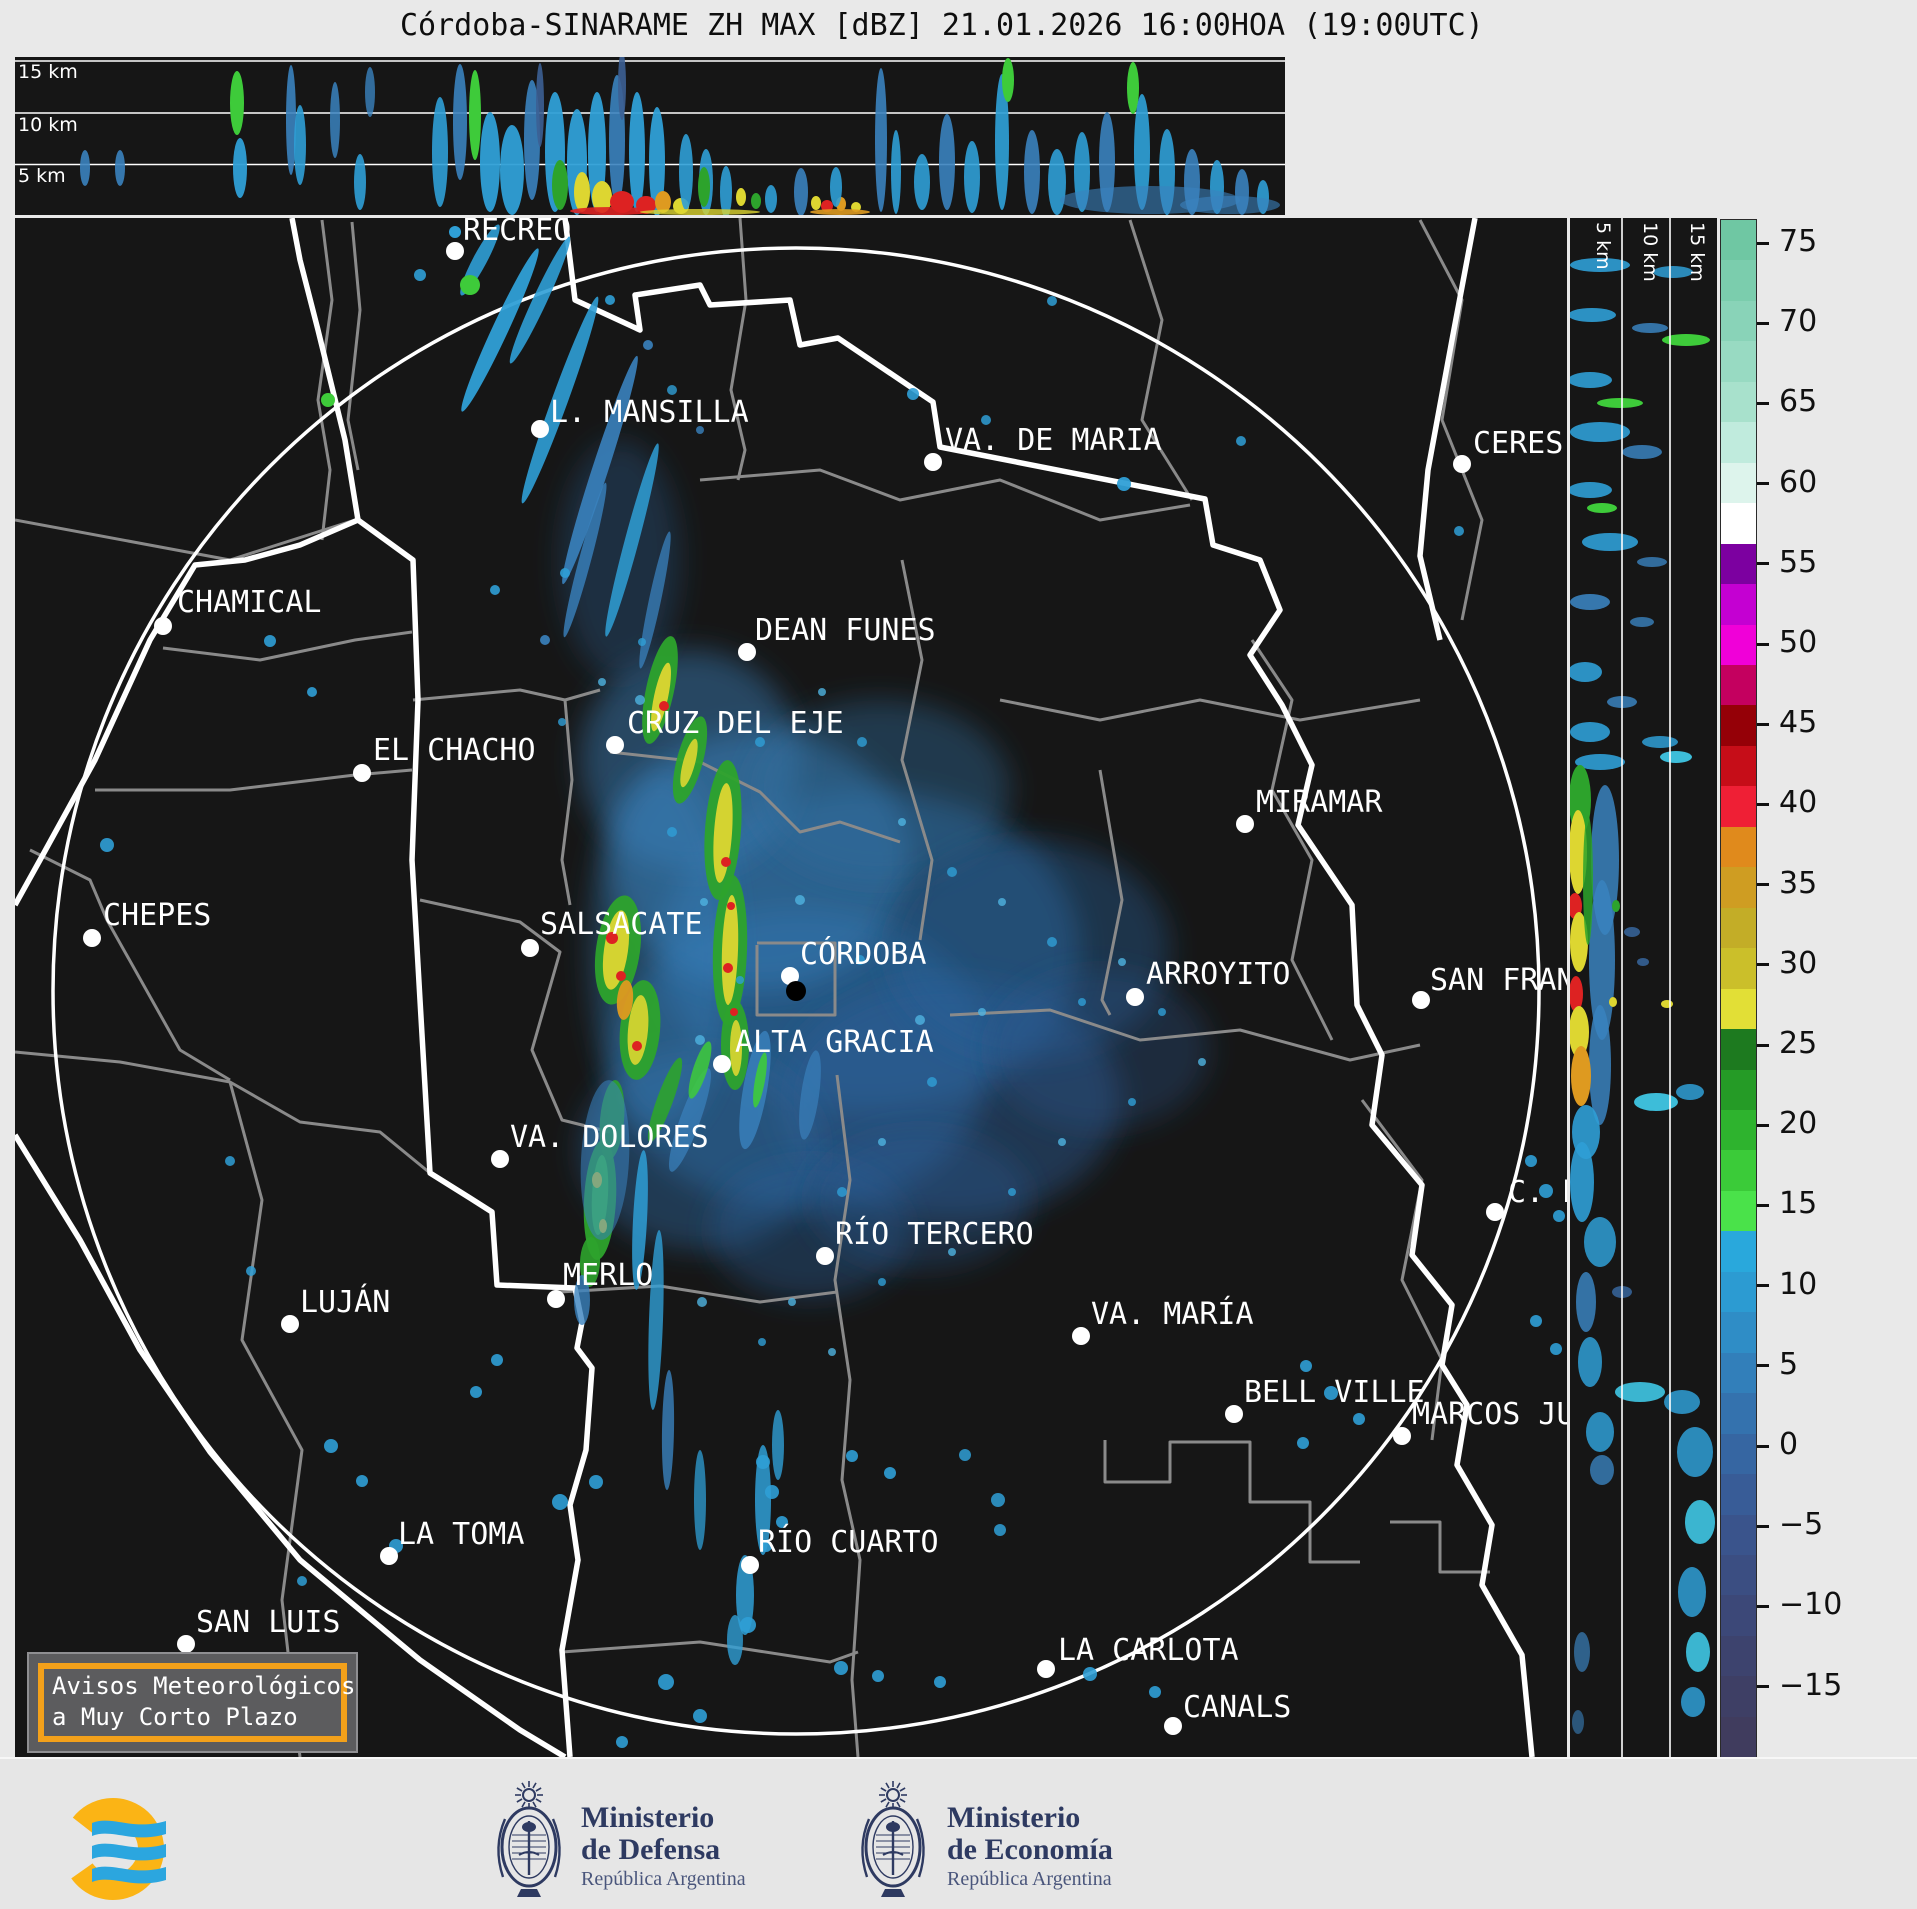 The height and width of the screenshot is (1909, 1917). Describe the element at coordinates (517, 233) in the screenshot. I see `city-label-RECREO: RECREO` at that location.